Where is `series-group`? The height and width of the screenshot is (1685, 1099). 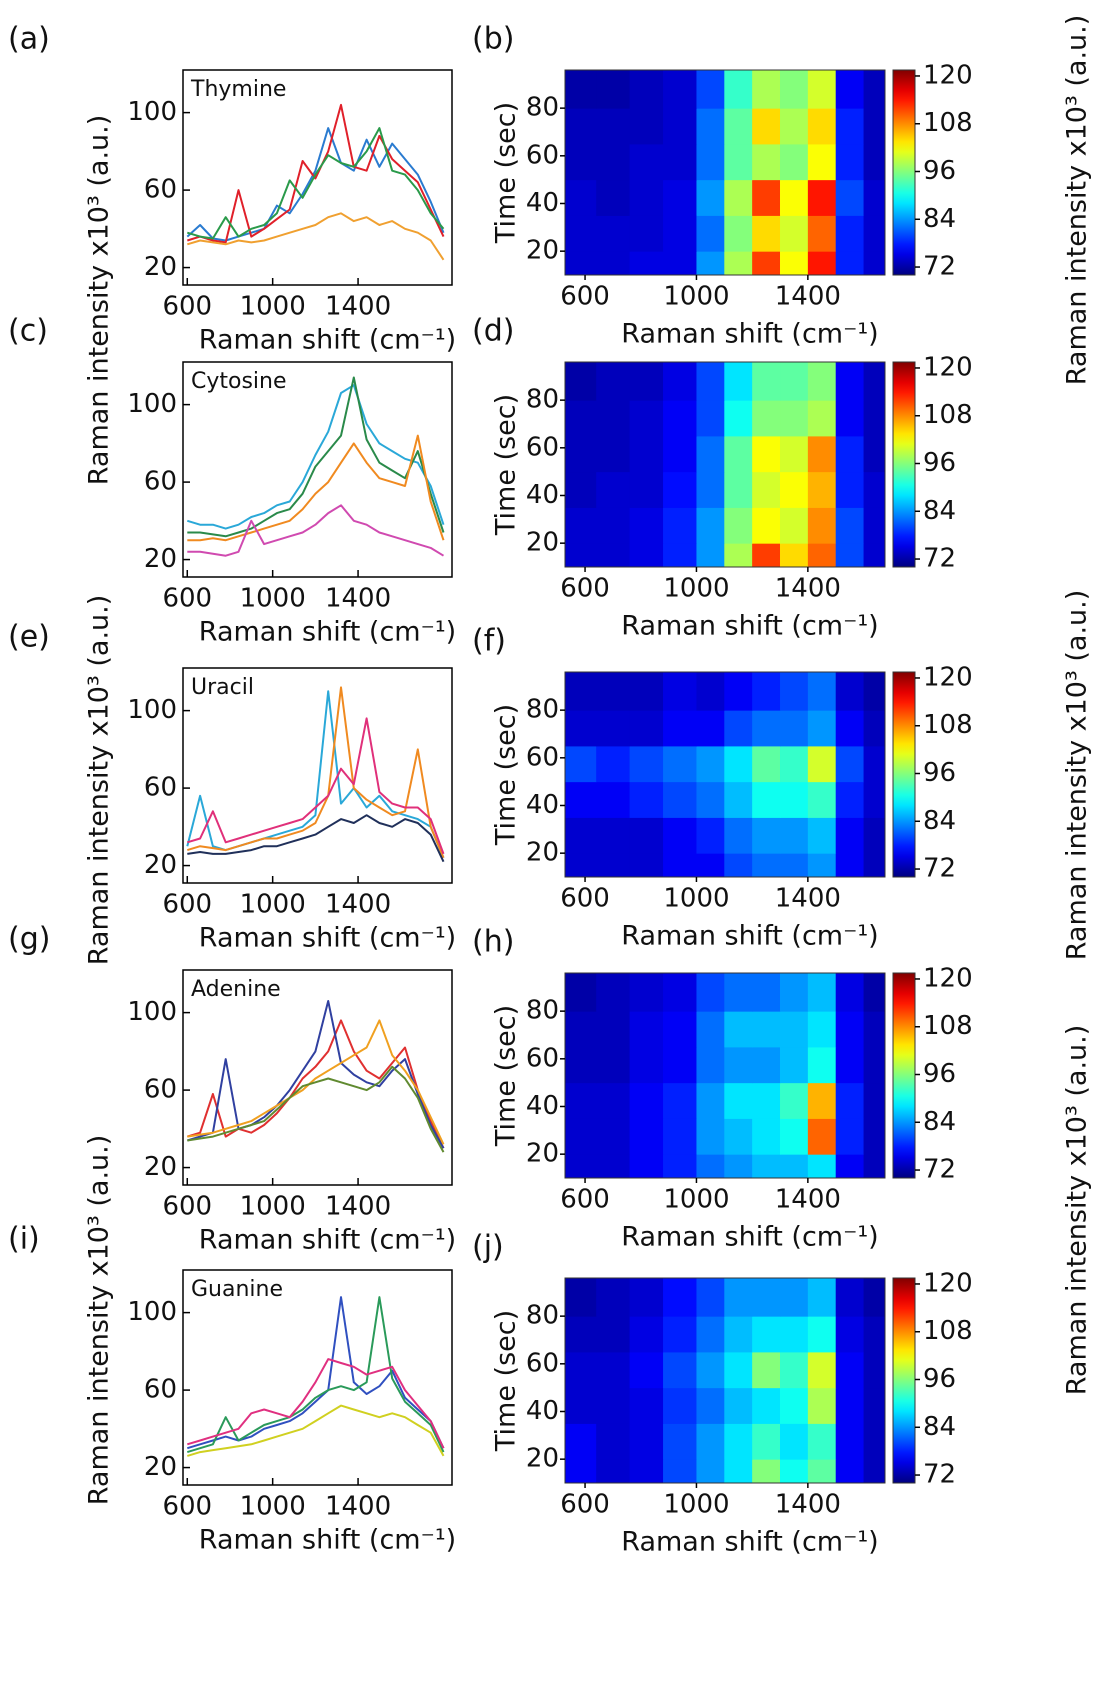 series-group is located at coordinates (315, 774).